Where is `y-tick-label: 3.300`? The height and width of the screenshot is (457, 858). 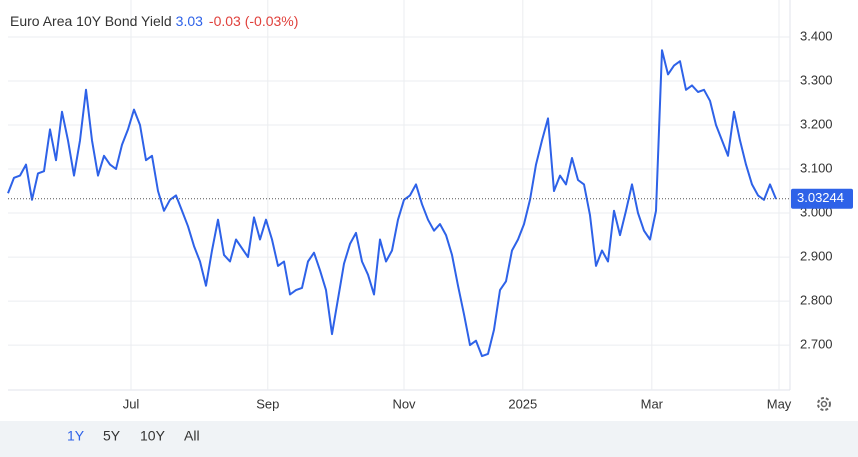
y-tick-label: 3.300 is located at coordinates (816, 79).